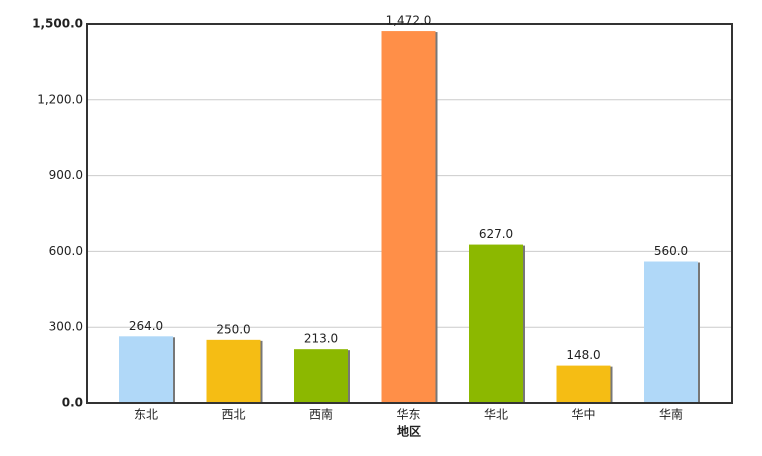 The width and height of the screenshot is (762, 456). Describe the element at coordinates (146, 415) in the screenshot. I see `x-tick-label: 东北` at that location.